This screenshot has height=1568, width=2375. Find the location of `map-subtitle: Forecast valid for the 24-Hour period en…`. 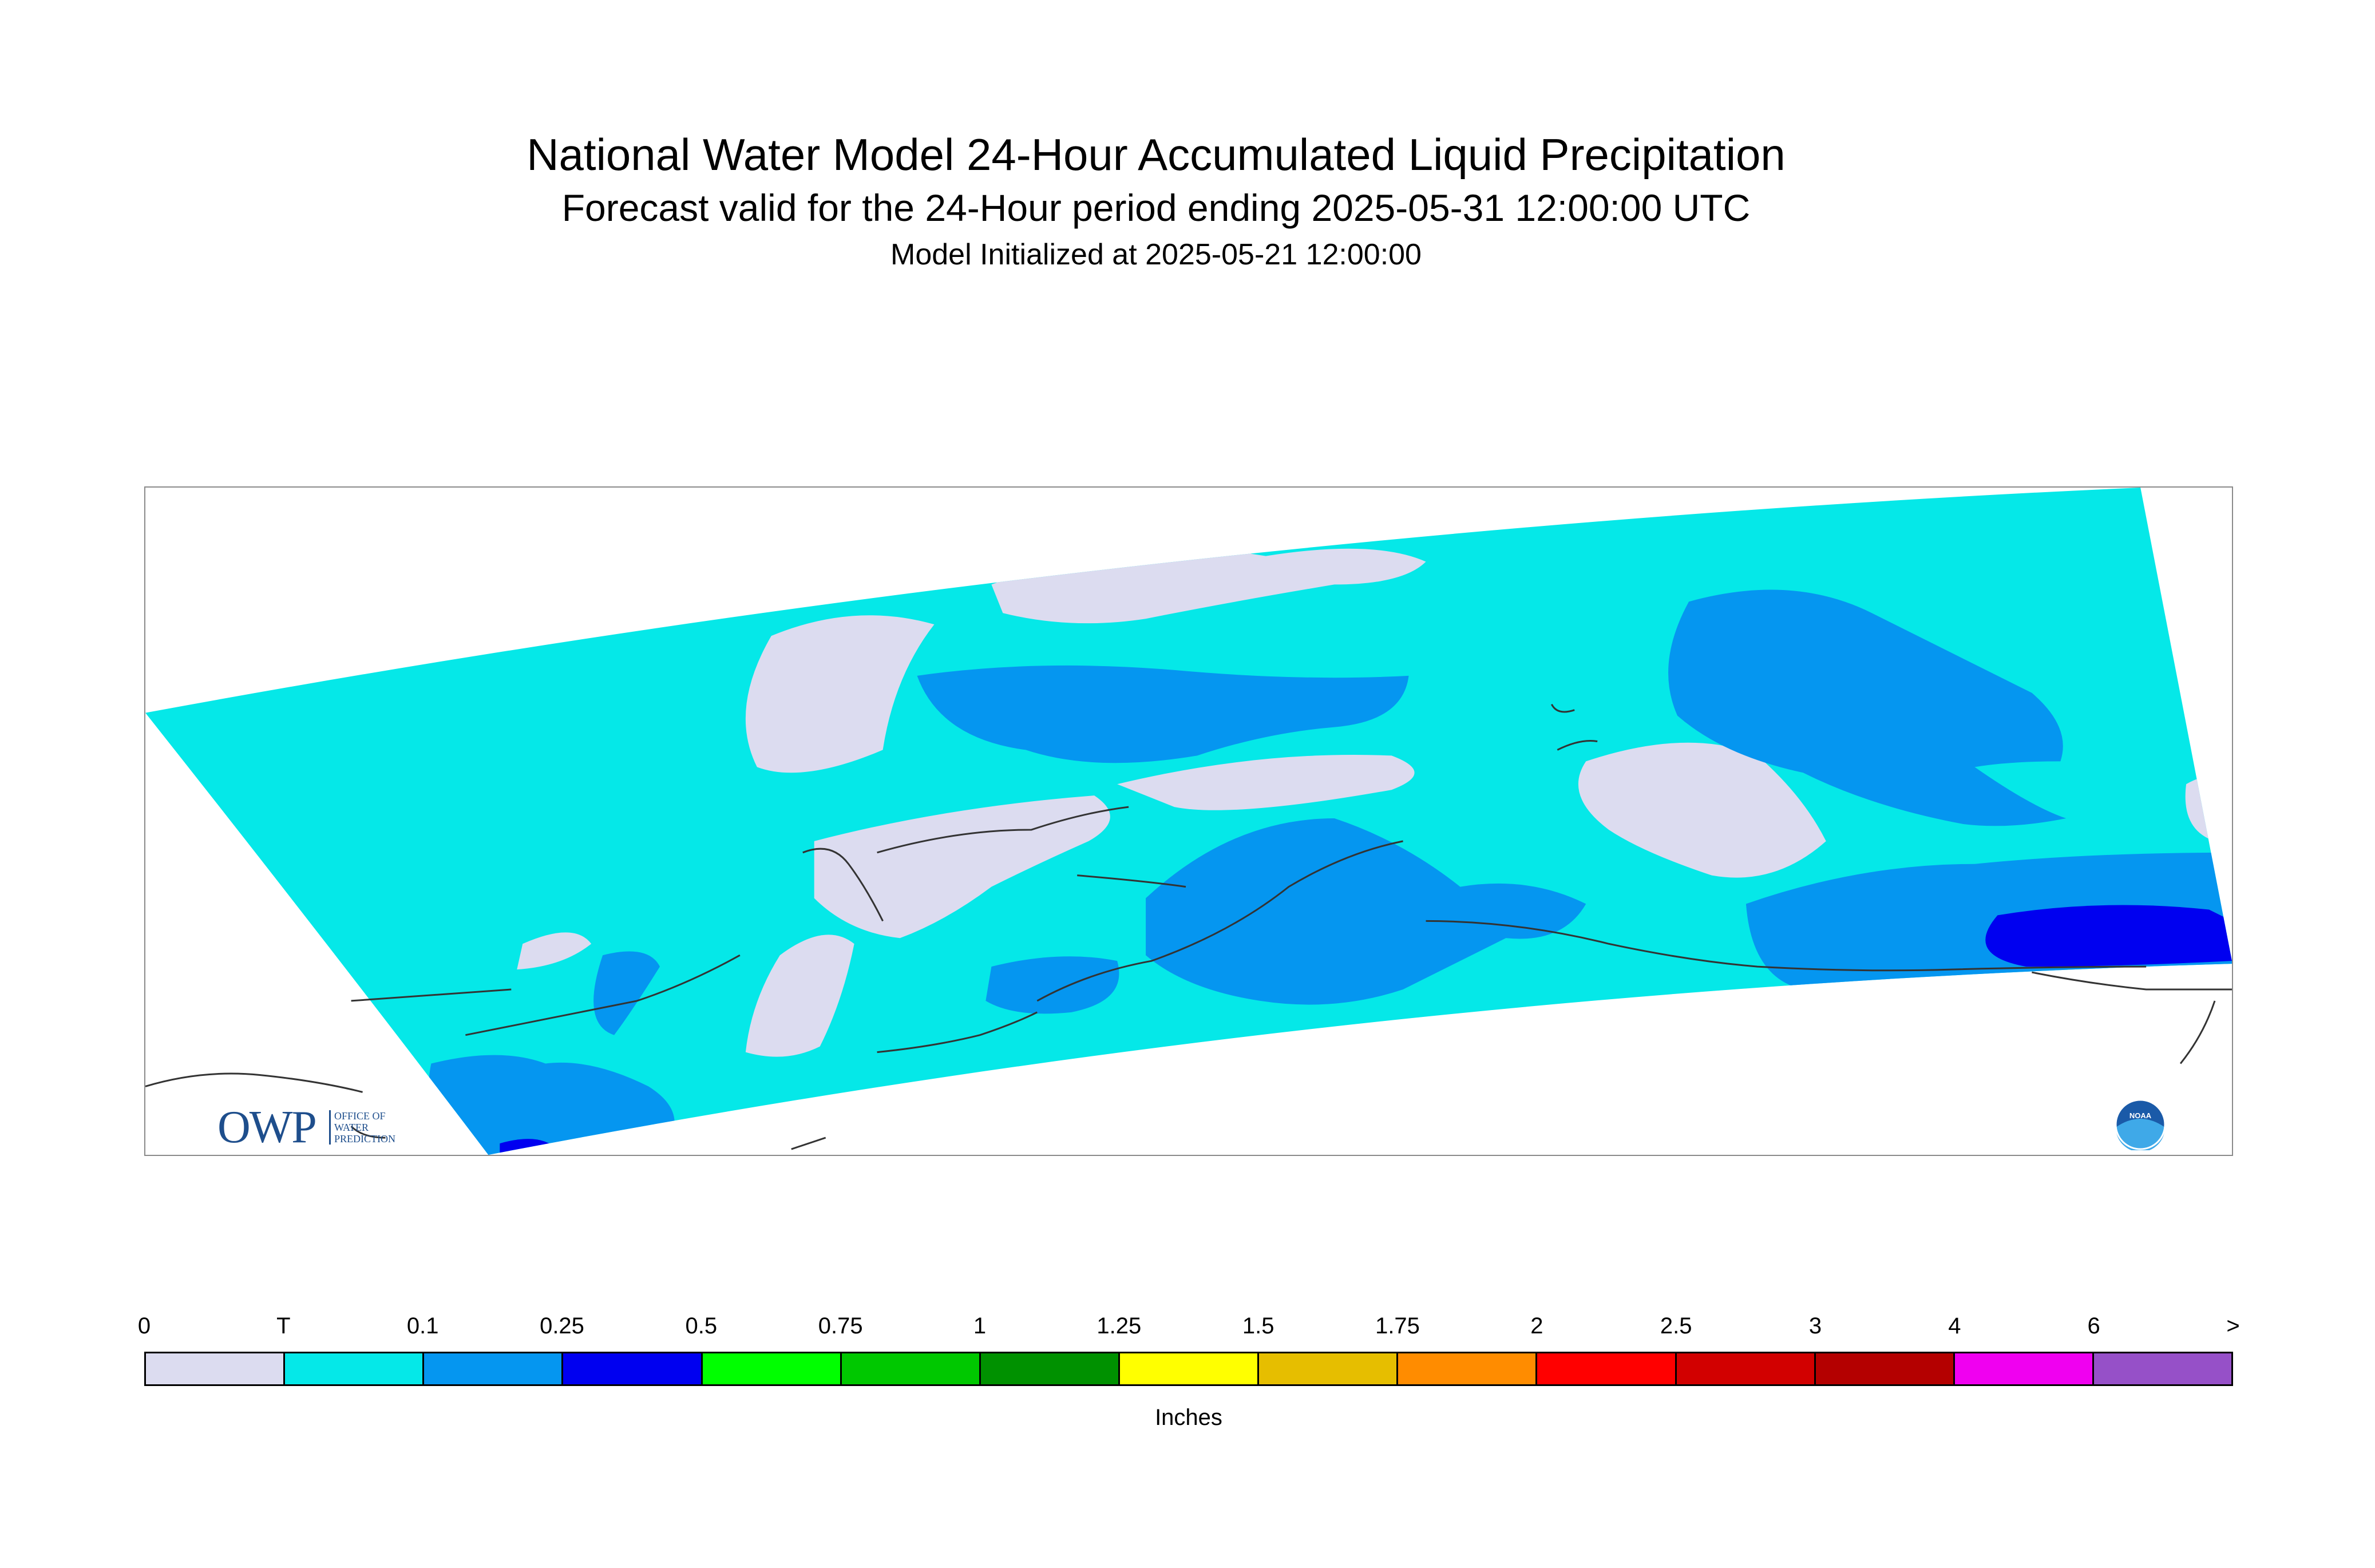

map-subtitle: Forecast valid for the 24-Hour period en… is located at coordinates (1156, 208).